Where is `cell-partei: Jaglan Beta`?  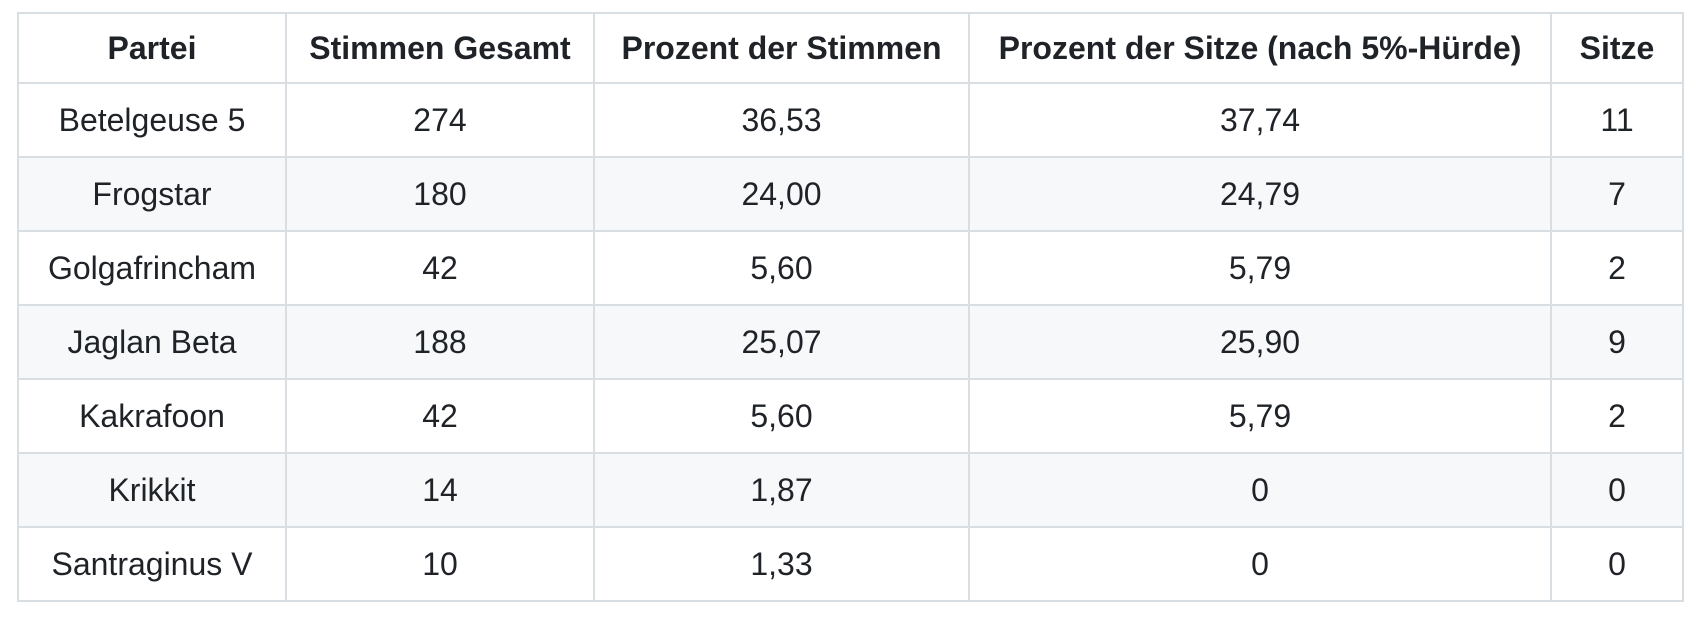
cell-partei: Jaglan Beta is located at coordinates (152, 342).